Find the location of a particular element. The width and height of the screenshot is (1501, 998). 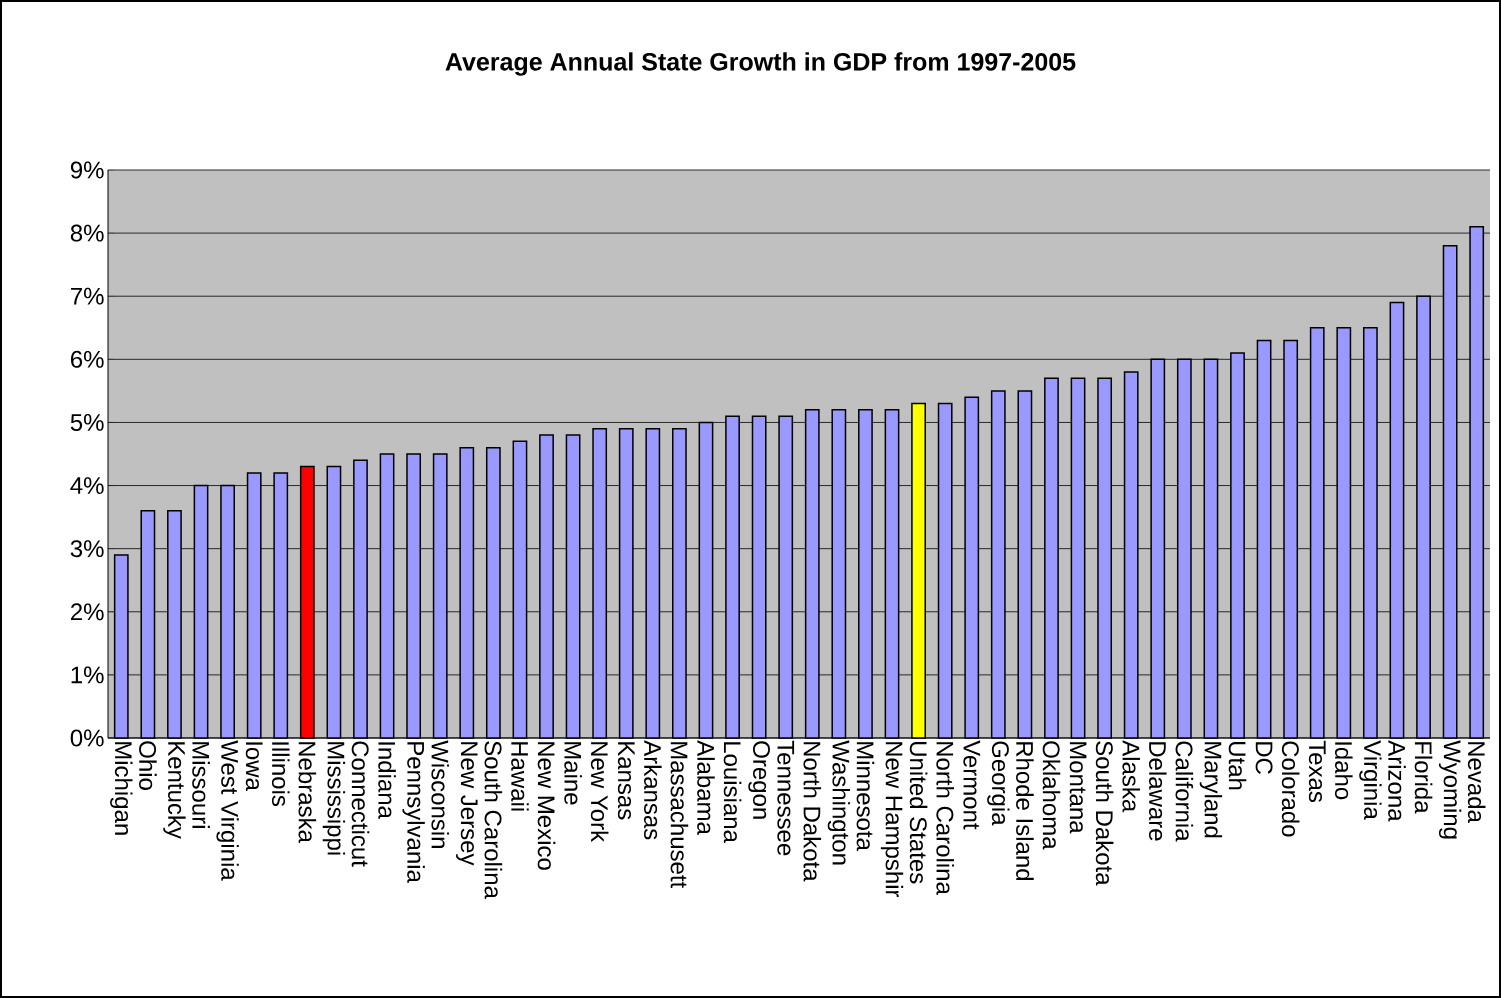

x-tick-label: Tennessee is located at coordinates (786, 798).